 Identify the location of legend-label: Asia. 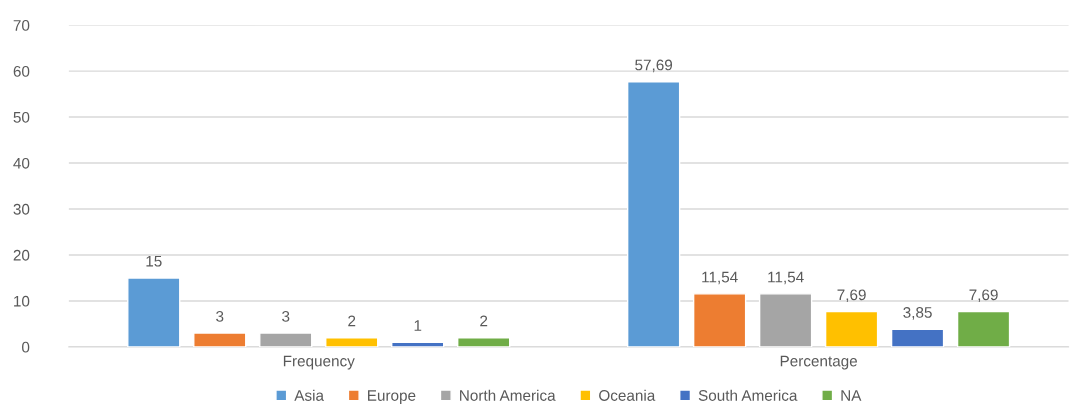
(309, 395).